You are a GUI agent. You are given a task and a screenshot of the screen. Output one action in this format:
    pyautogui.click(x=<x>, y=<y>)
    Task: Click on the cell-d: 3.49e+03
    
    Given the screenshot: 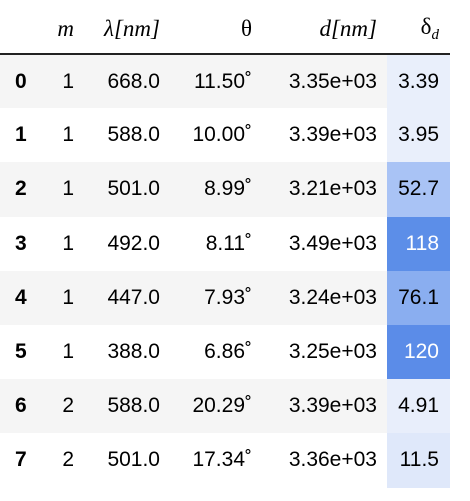 What is the action you would take?
    pyautogui.click(x=332, y=243)
    